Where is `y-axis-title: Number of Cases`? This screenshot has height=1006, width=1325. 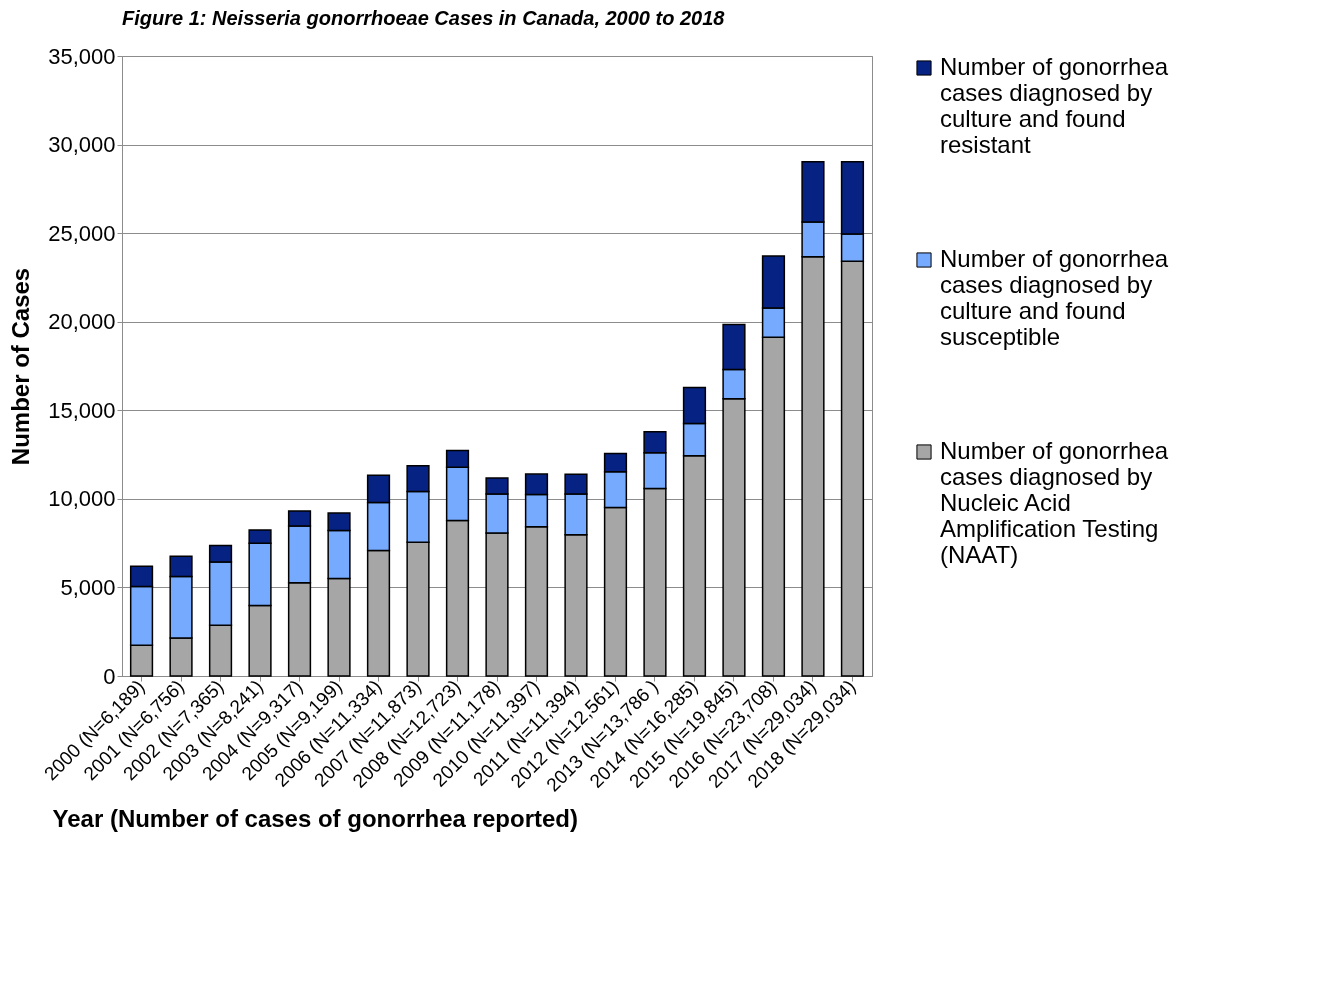 y-axis-title: Number of Cases is located at coordinates (21, 366).